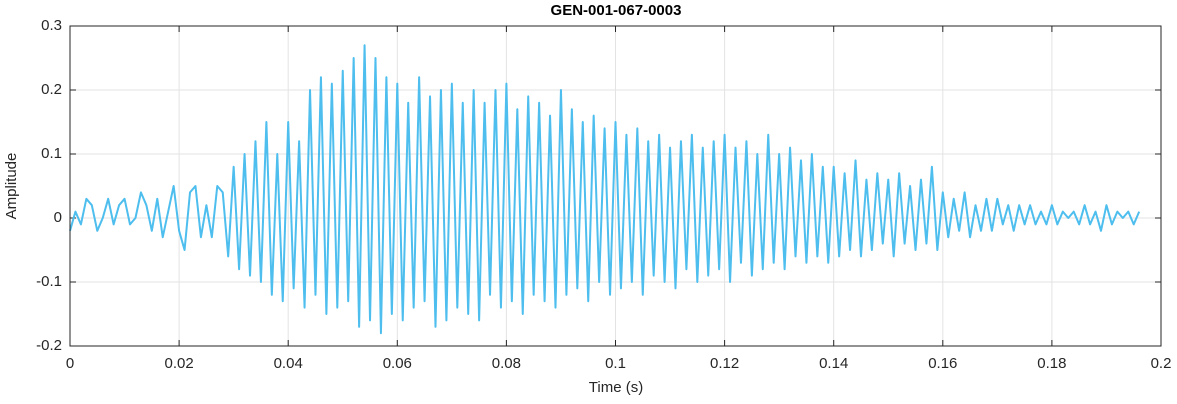 Image resolution: width=1177 pixels, height=404 pixels. I want to click on y-tick-label: 0.2, so click(51, 89).